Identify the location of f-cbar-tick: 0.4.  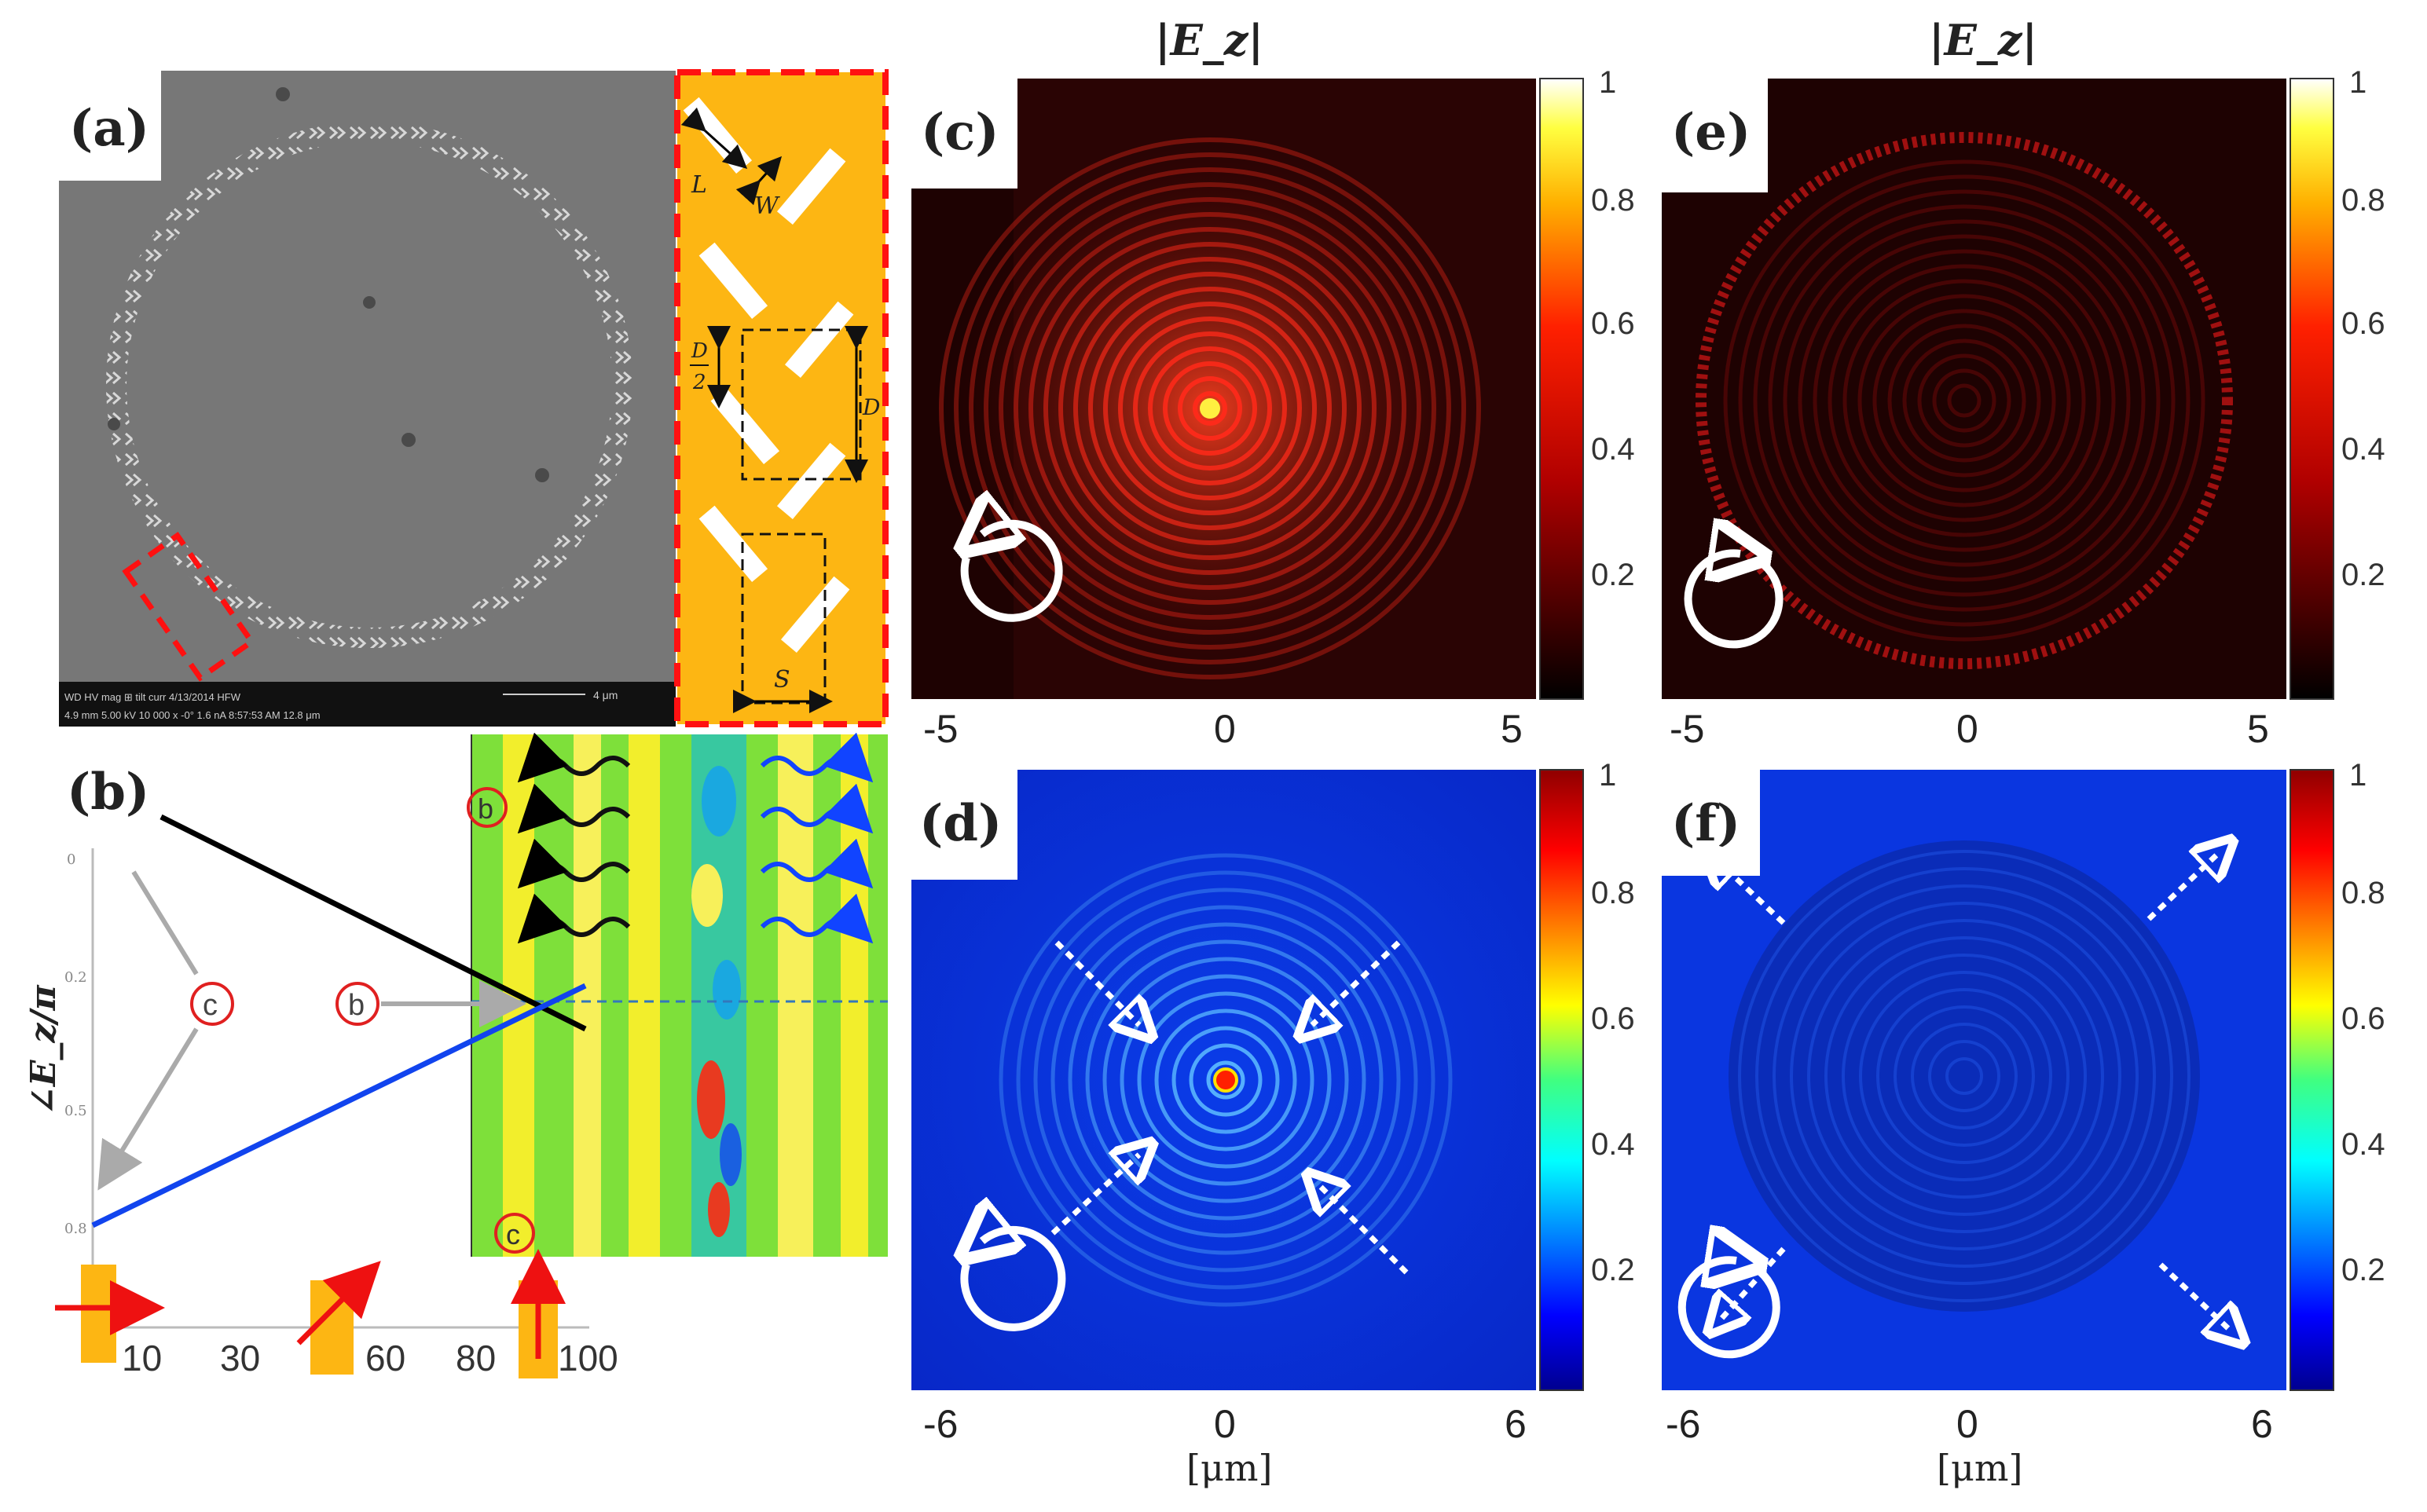
(2363, 1144).